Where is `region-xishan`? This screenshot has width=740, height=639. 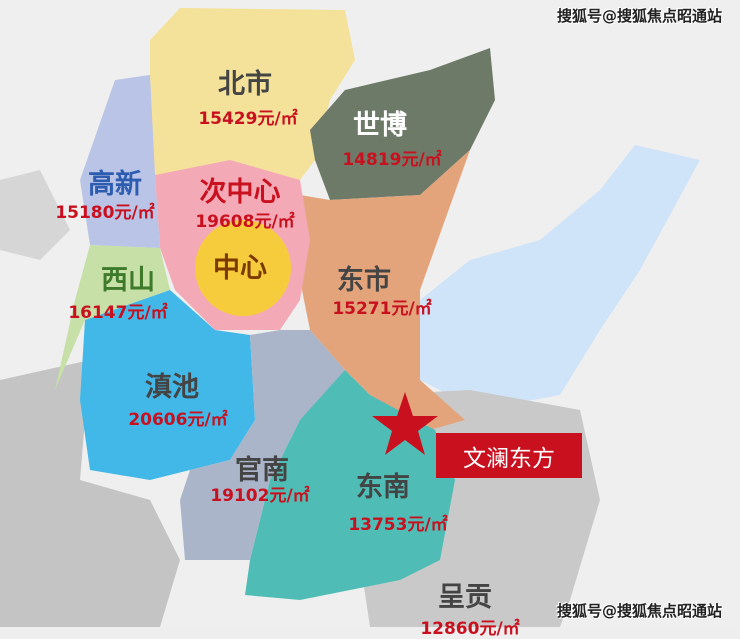 region-xishan is located at coordinates (112, 317).